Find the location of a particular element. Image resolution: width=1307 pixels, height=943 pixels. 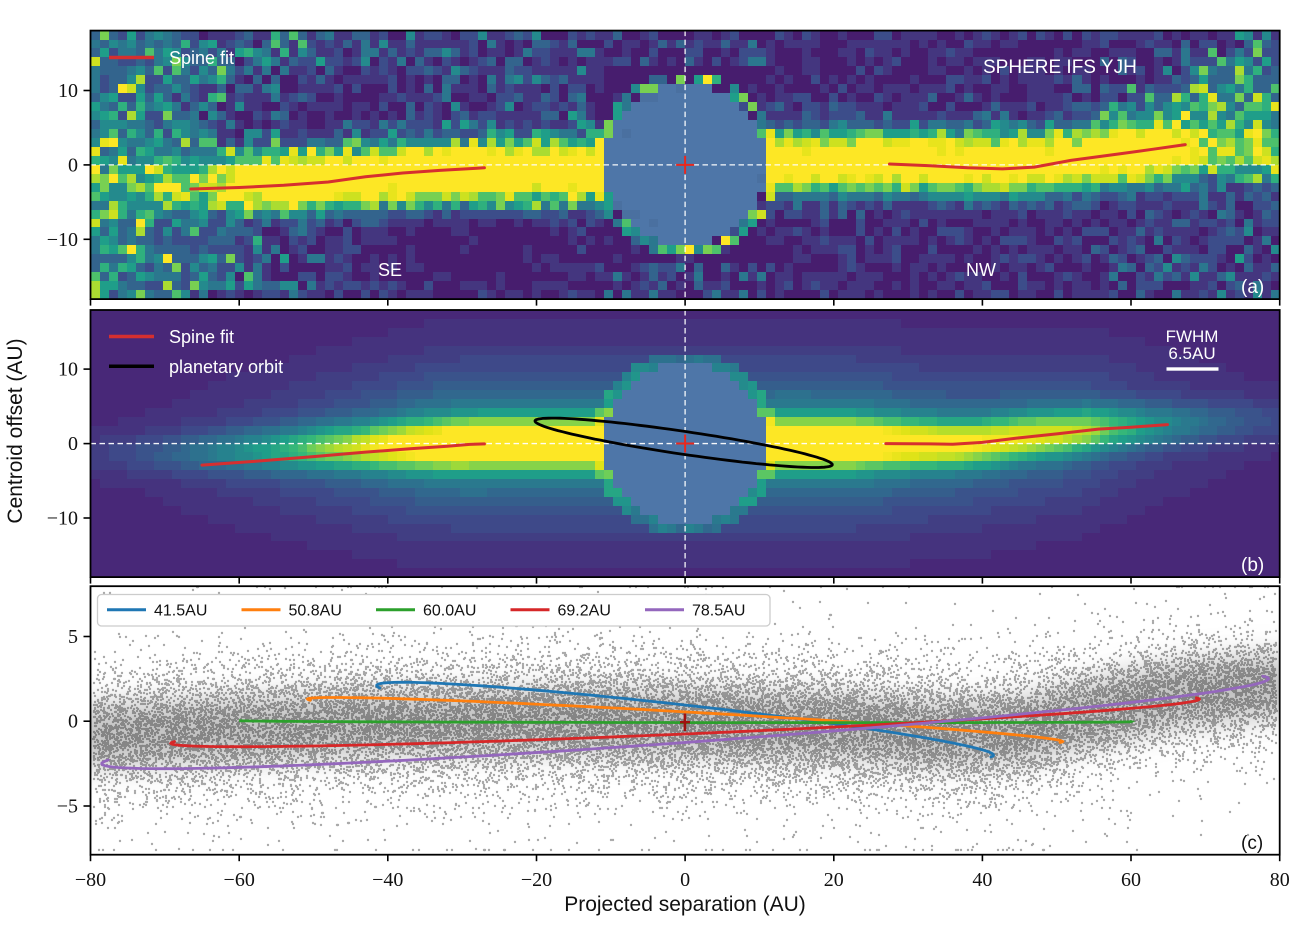

svg-text: 41.5AU is located at coordinates (180, 611).